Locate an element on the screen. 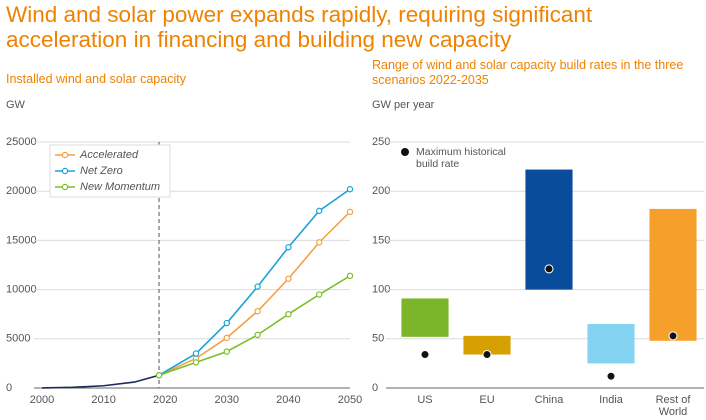 This screenshot has width=706, height=420. legend-label: Accelerated is located at coordinates (109, 155).